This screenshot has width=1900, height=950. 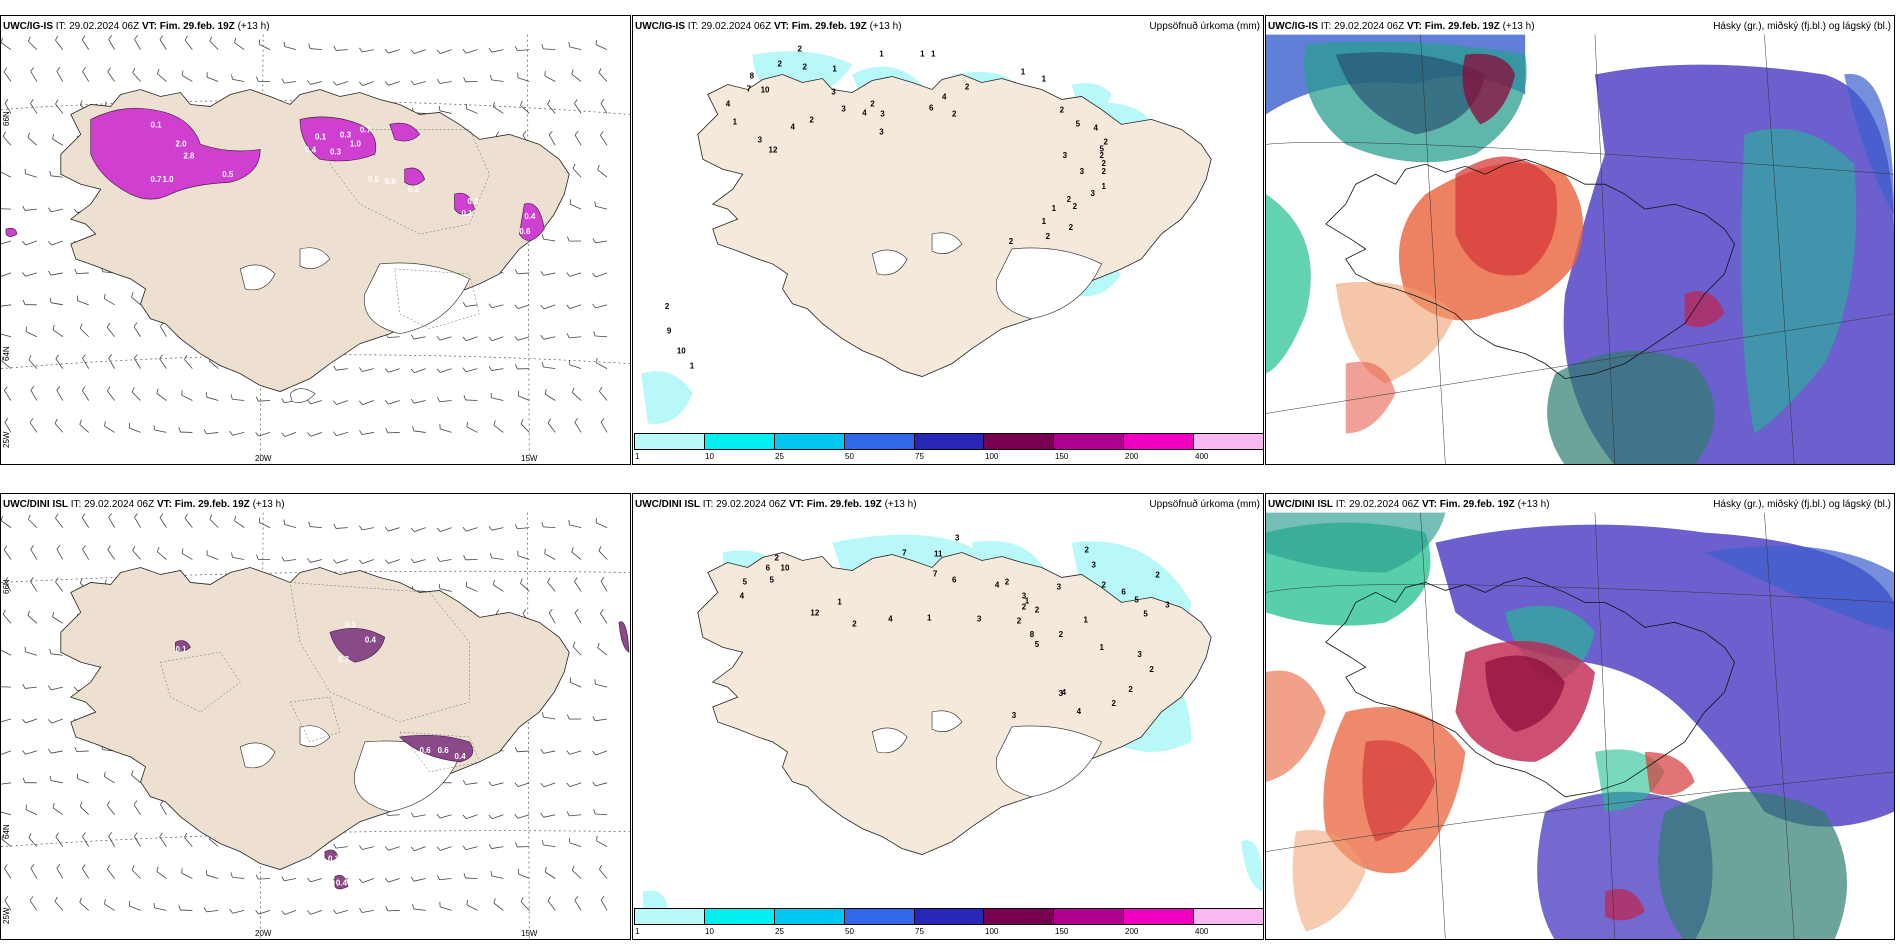 What do you see at coordinates (709, 456) in the screenshot?
I see `colorbar-tick-label: 10` at bounding box center [709, 456].